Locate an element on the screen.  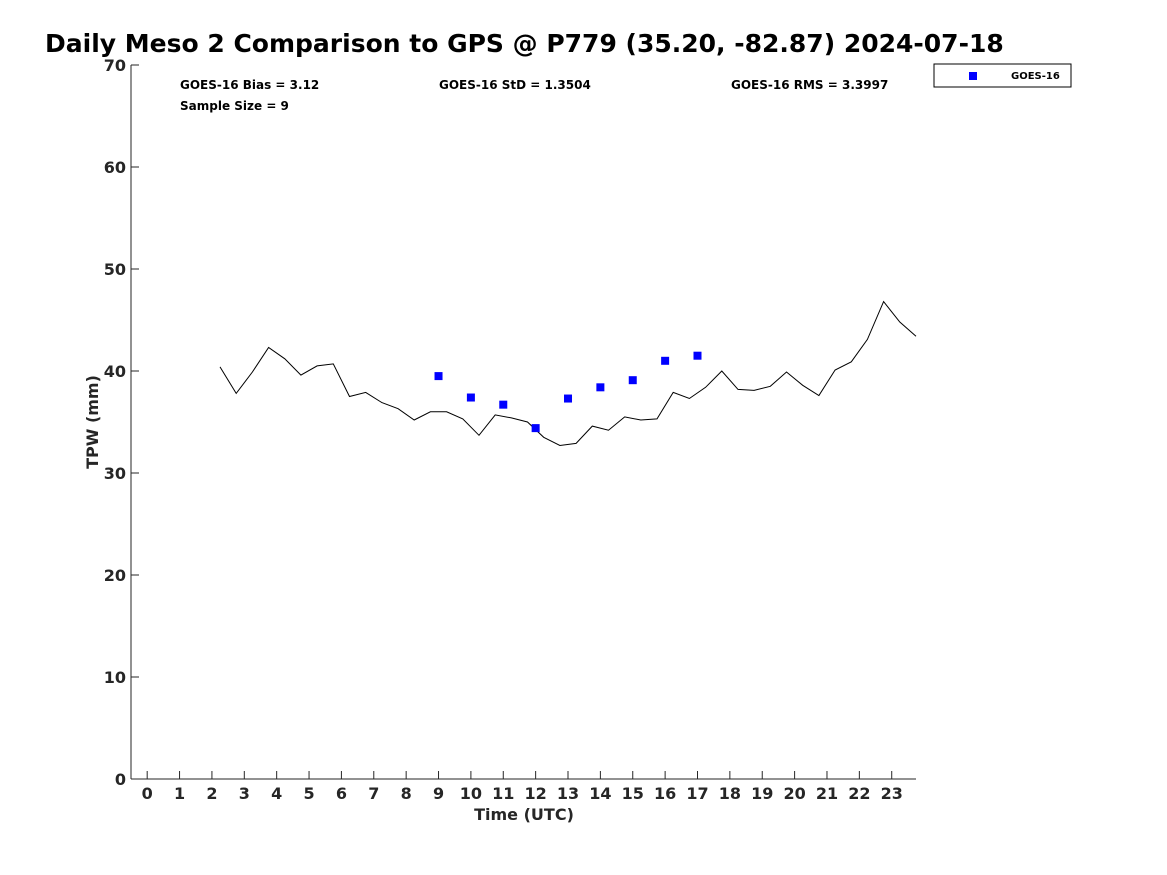
sample-size-stat: Sample Size = 9 is located at coordinates (234, 106).